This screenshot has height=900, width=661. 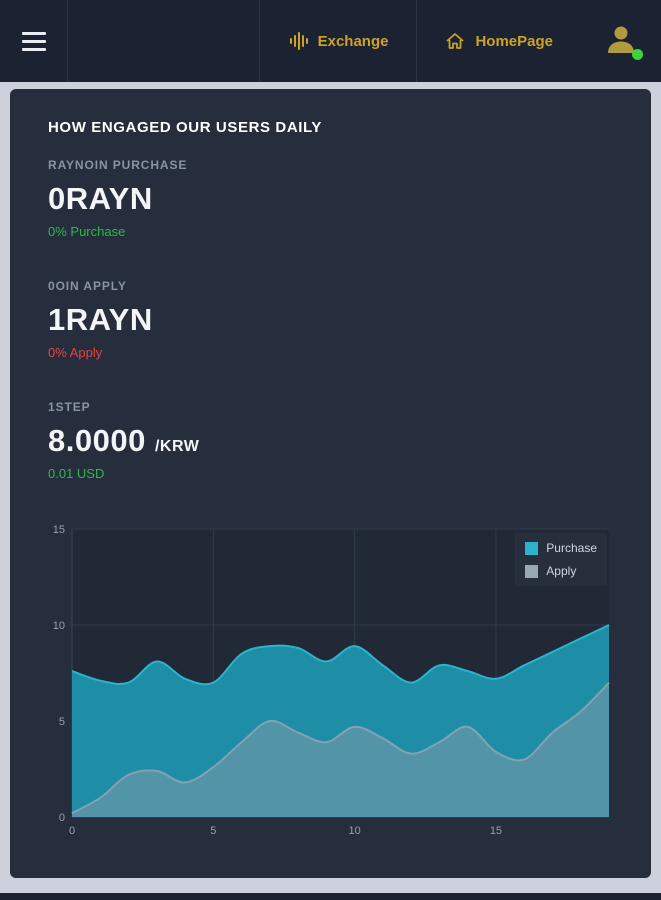 What do you see at coordinates (330, 319) in the screenshot?
I see `stat-0oin-apply: 0OIN APPLY 1RAYN 0% Apply` at bounding box center [330, 319].